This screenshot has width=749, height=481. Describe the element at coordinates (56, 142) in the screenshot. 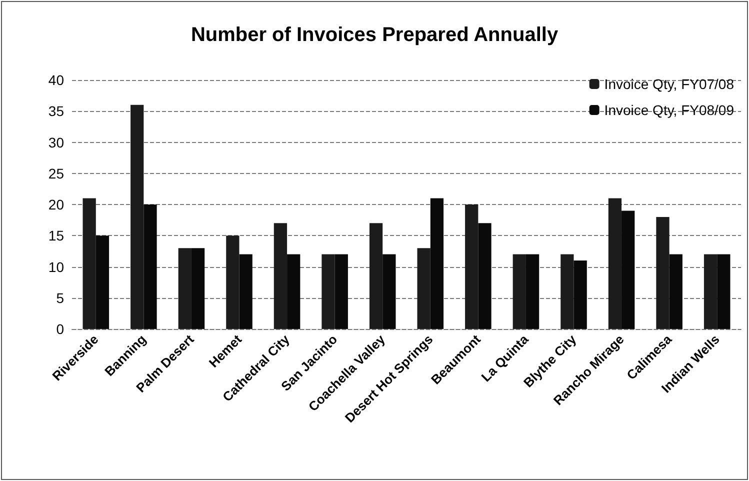

I see `y-tick-label: 30` at that location.